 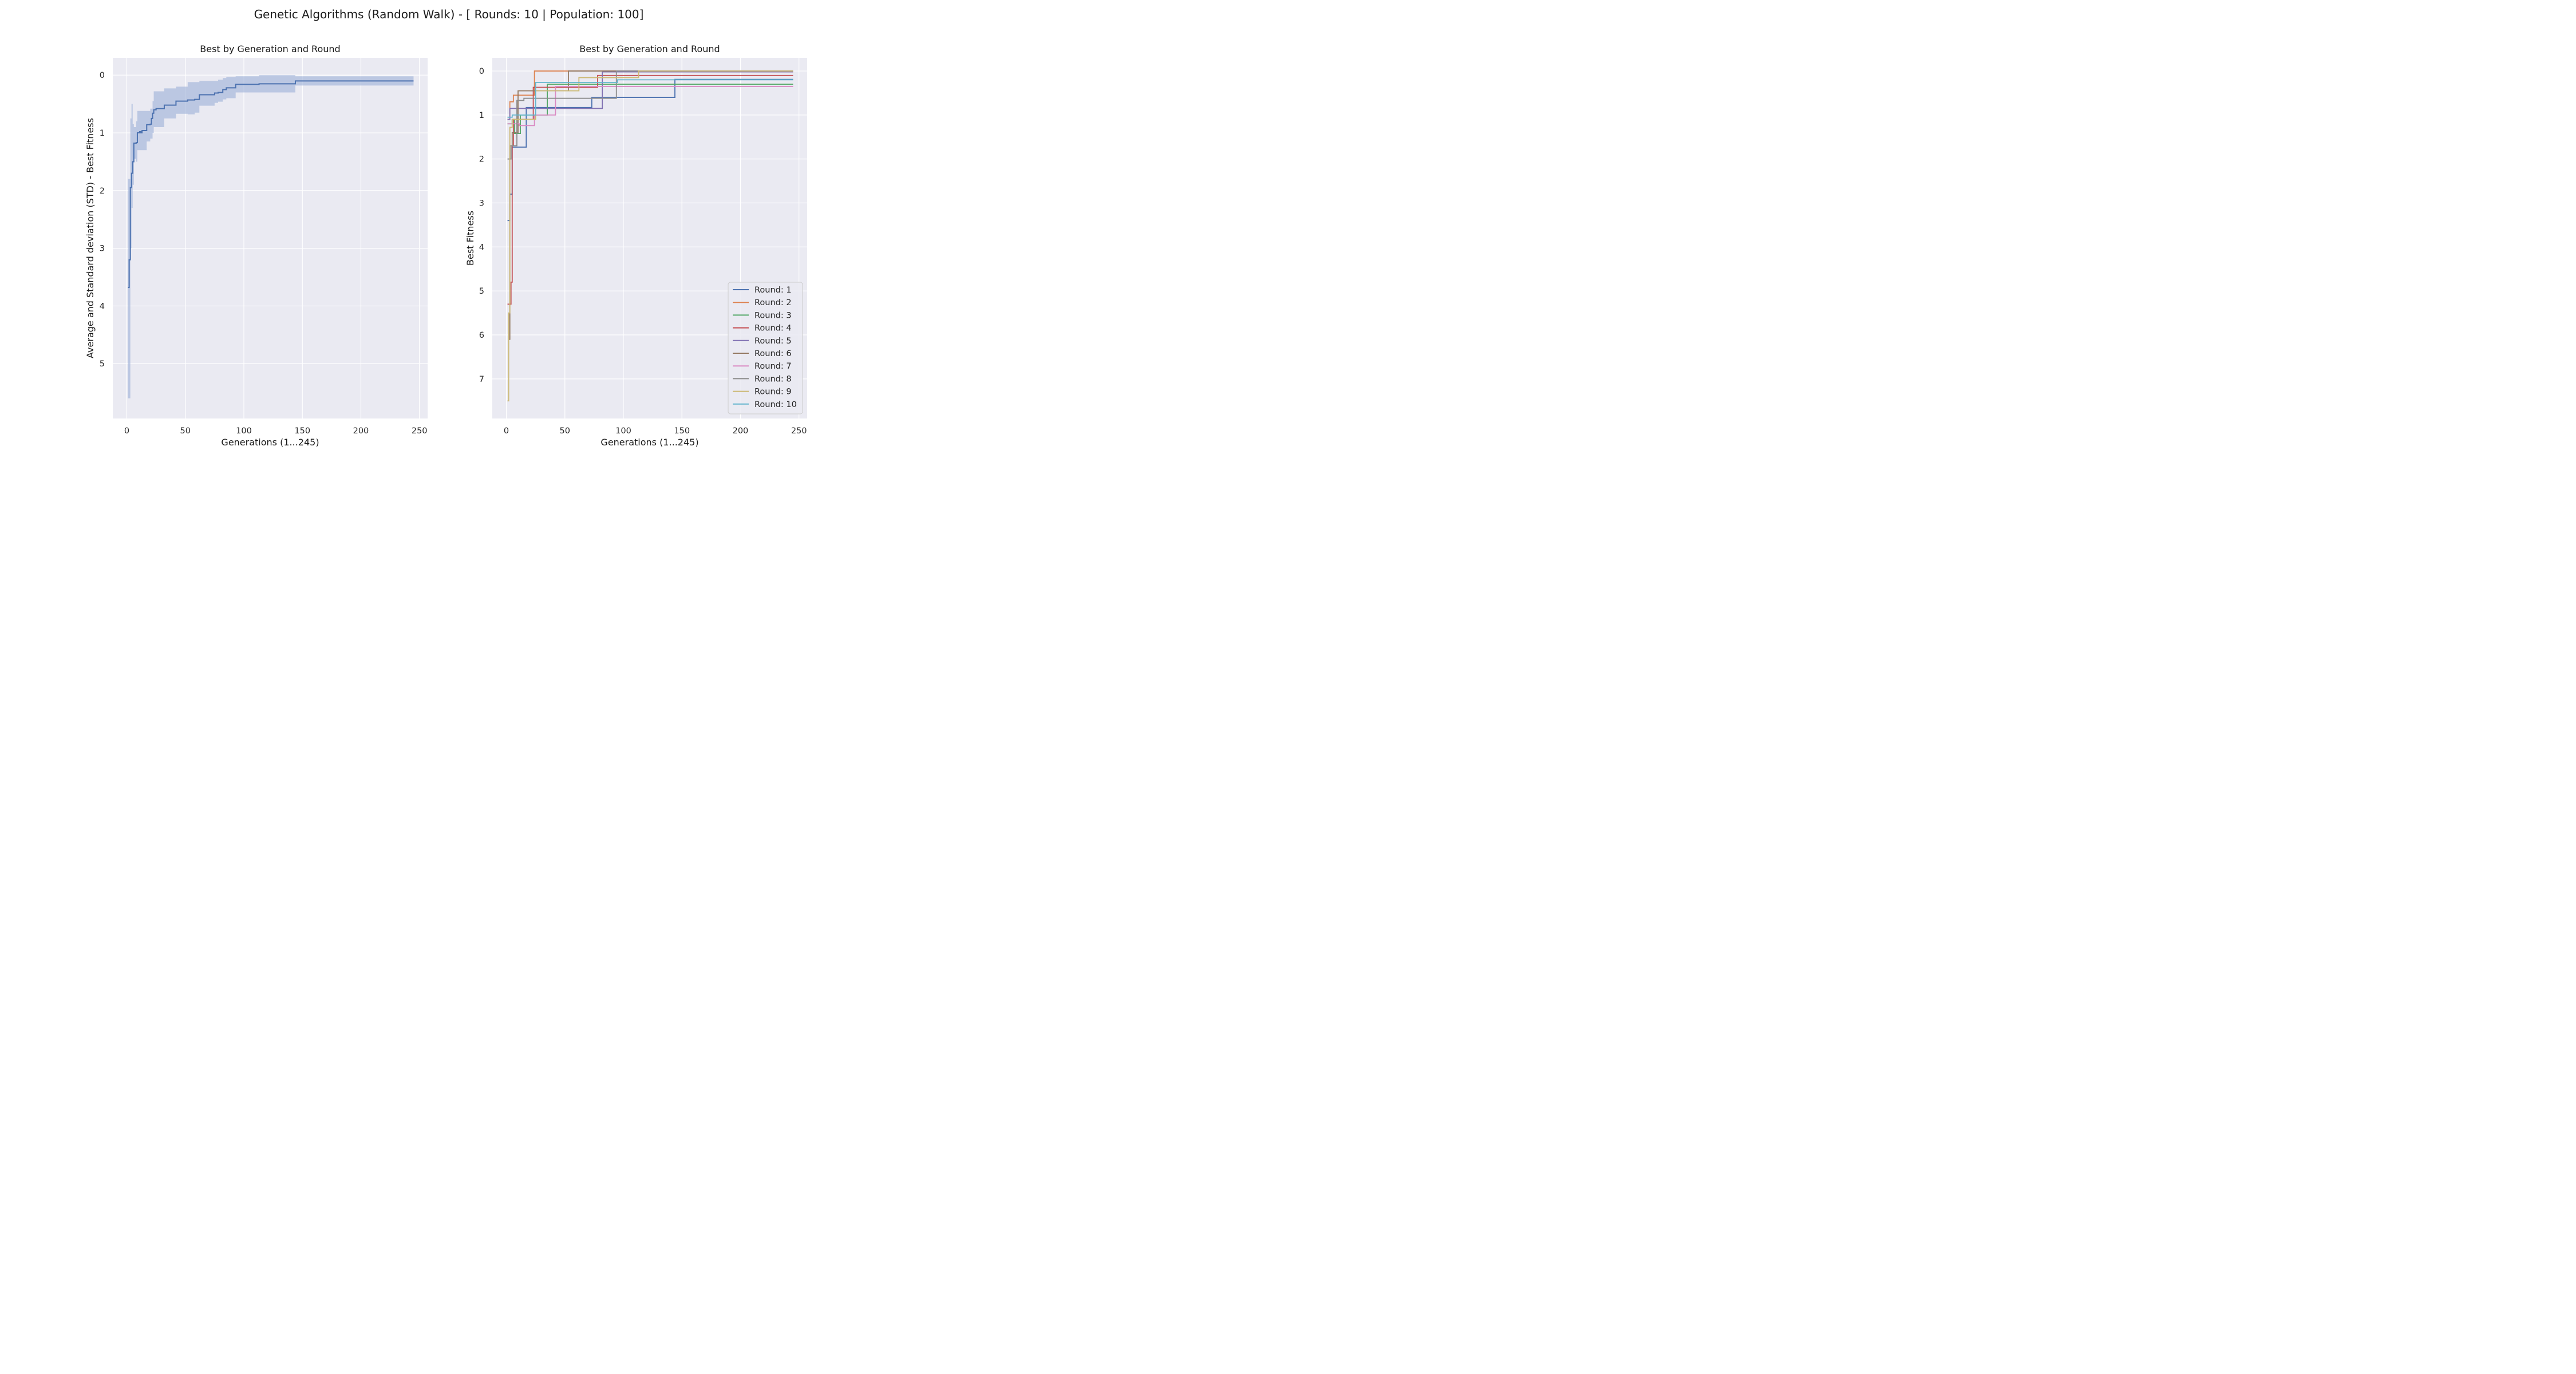 I want to click on legend-entry: Round: 4, so click(x=773, y=329).